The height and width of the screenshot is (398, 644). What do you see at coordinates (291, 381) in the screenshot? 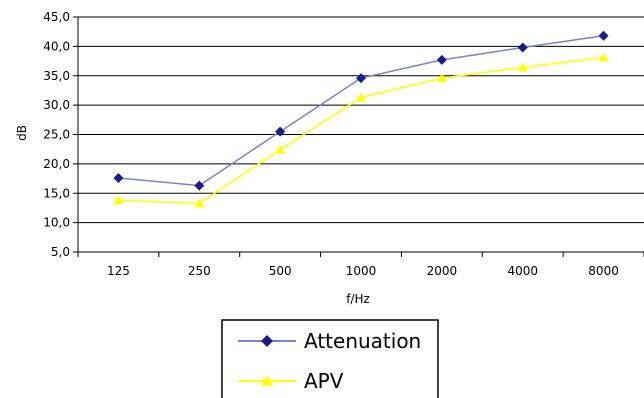
I see `legend-item-apv: APV` at bounding box center [291, 381].